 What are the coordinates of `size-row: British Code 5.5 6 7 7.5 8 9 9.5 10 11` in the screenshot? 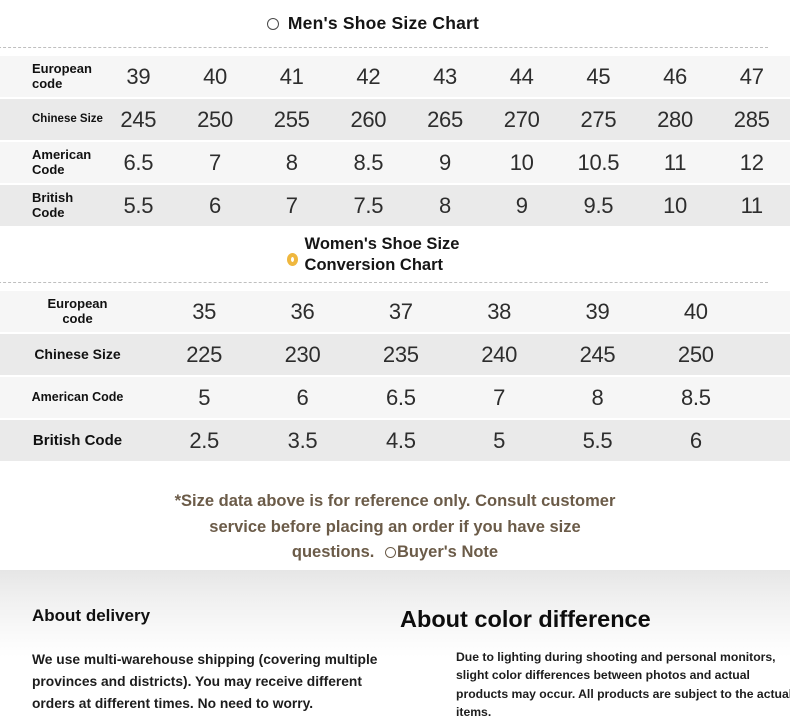 It's located at (395, 205).